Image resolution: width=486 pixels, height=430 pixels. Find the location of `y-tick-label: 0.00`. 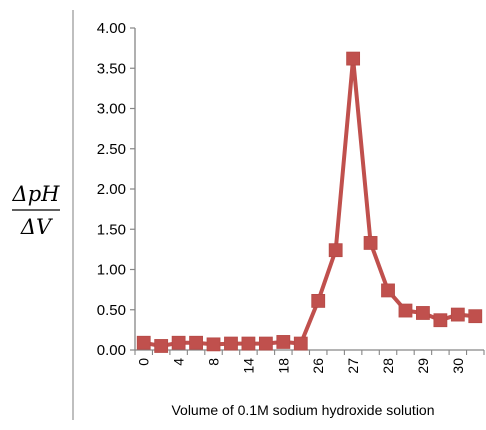

y-tick-label: 0.00 is located at coordinates (111, 350).